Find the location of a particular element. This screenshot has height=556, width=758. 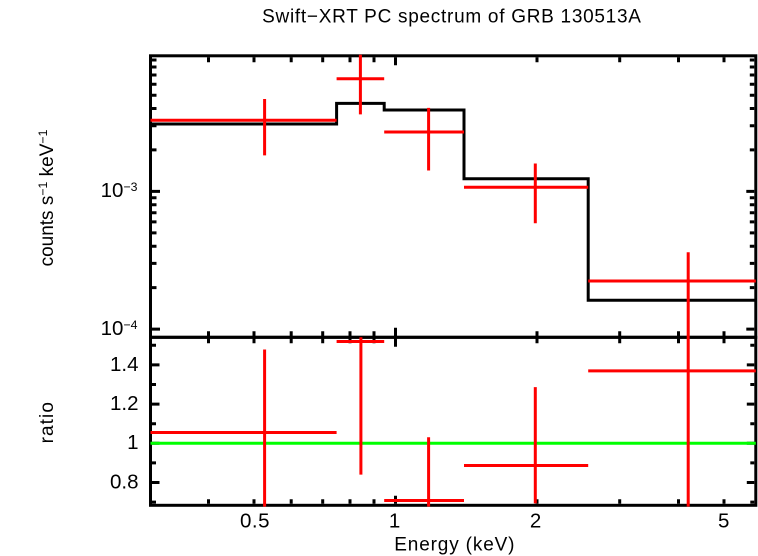

svg-text: counts s−1 keV−1 is located at coordinates (47, 197).